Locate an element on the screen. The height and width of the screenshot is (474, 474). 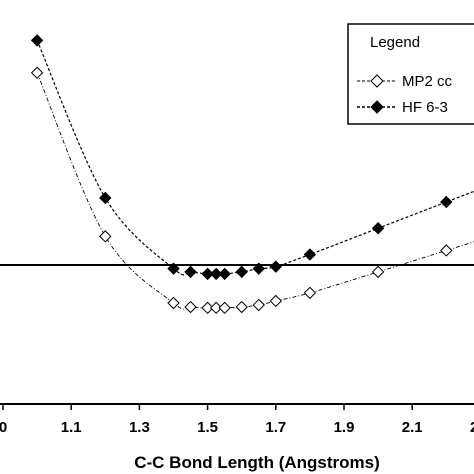
x-tick-label: 0 is located at coordinates (3, 427).